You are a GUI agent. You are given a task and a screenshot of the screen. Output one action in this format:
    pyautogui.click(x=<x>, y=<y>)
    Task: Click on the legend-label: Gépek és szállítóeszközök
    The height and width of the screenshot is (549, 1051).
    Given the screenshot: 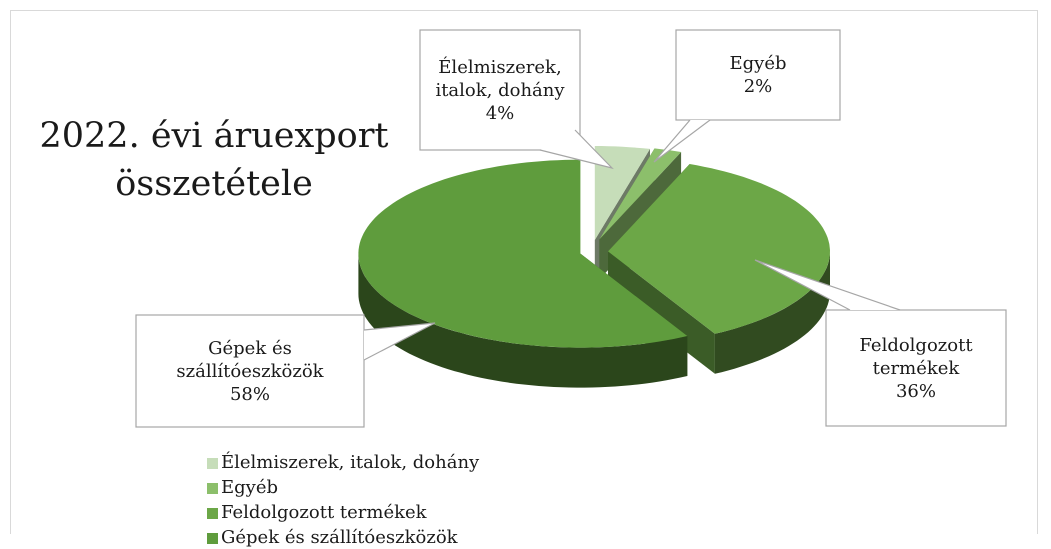 What is the action you would take?
    pyautogui.click(x=339, y=537)
    